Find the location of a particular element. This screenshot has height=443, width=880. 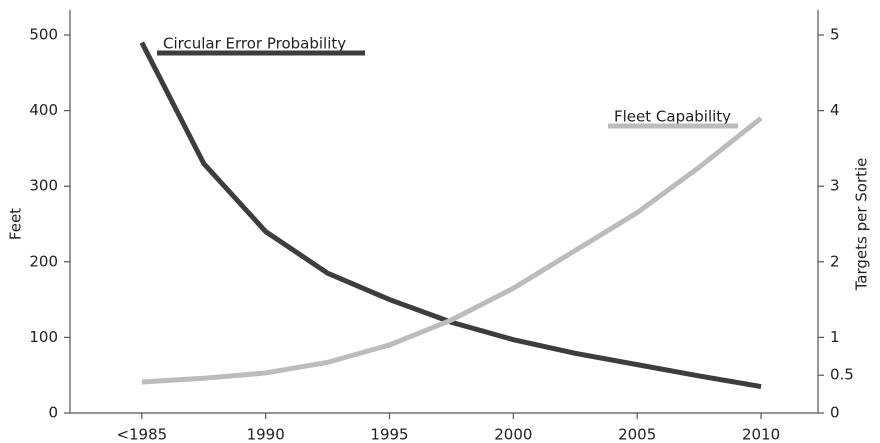

y2-tick-label: 4 is located at coordinates (835, 110).